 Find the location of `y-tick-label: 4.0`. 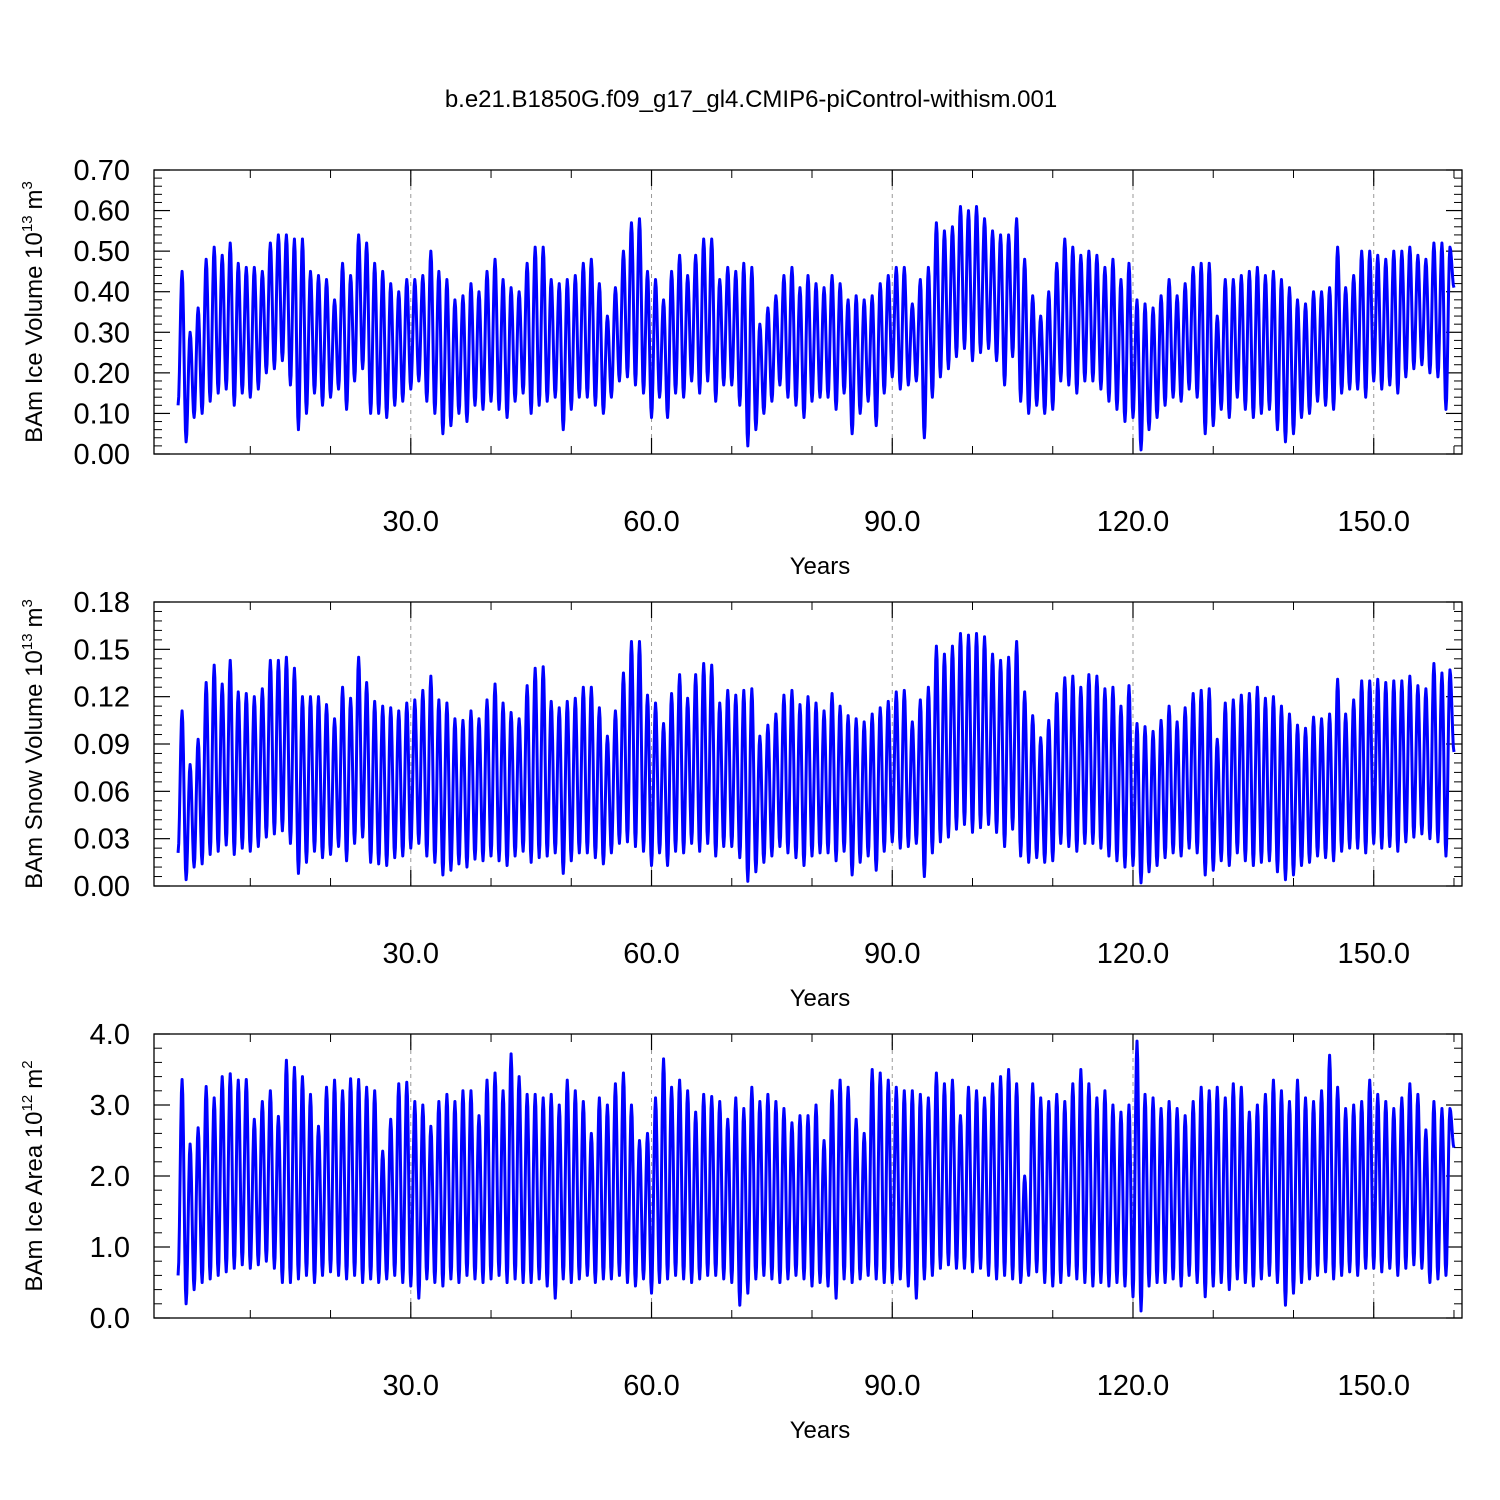

y-tick-label: 4.0 is located at coordinates (110, 1035).